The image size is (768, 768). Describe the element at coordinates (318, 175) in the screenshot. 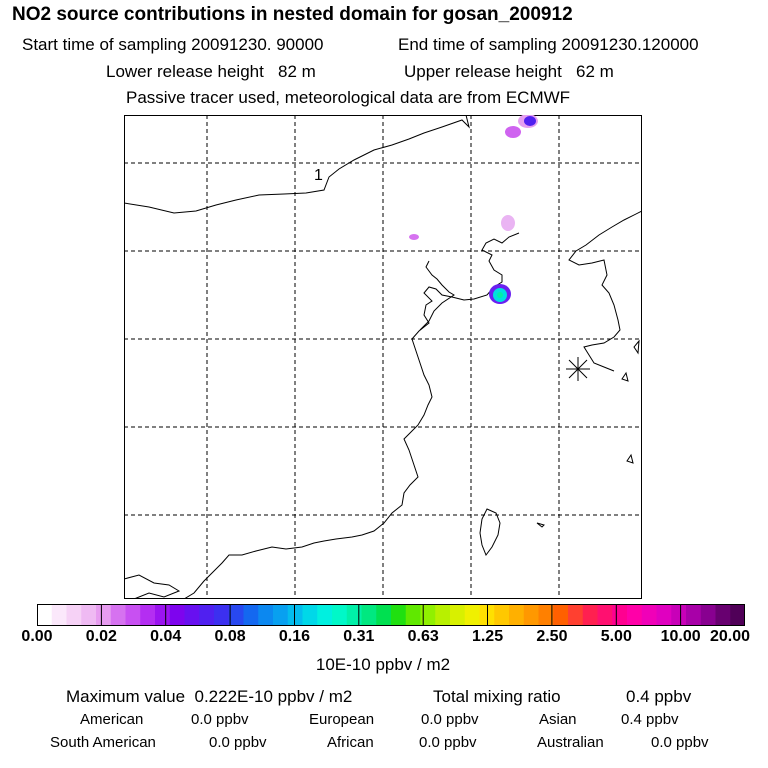

I see `location-marker-label: 1` at that location.